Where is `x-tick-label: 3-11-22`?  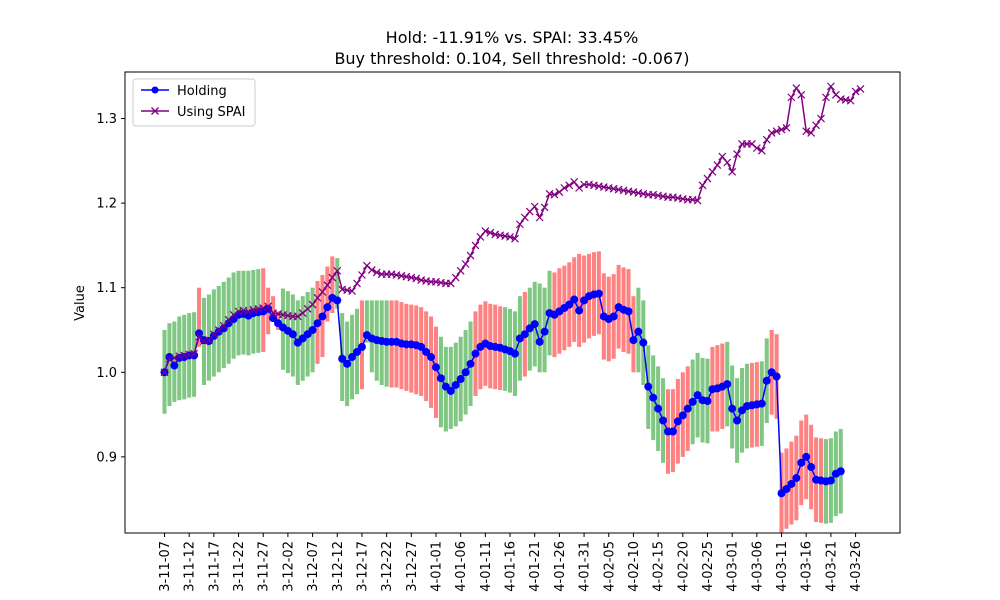
x-tick-label: 3-11-22 is located at coordinates (239, 566).